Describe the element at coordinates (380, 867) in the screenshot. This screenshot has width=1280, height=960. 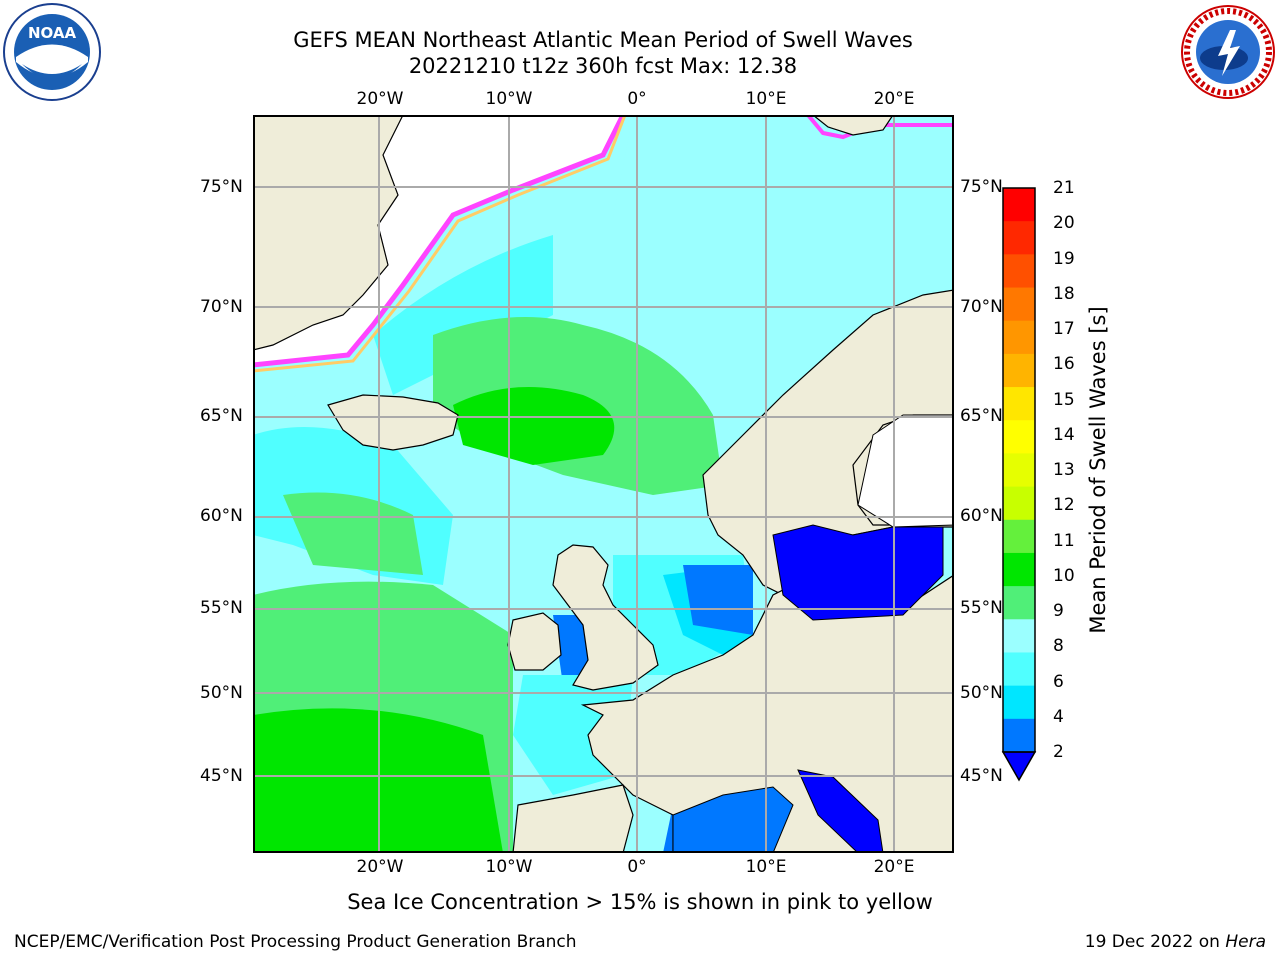
I see `lon-label-bottom-20w: 20°W` at that location.